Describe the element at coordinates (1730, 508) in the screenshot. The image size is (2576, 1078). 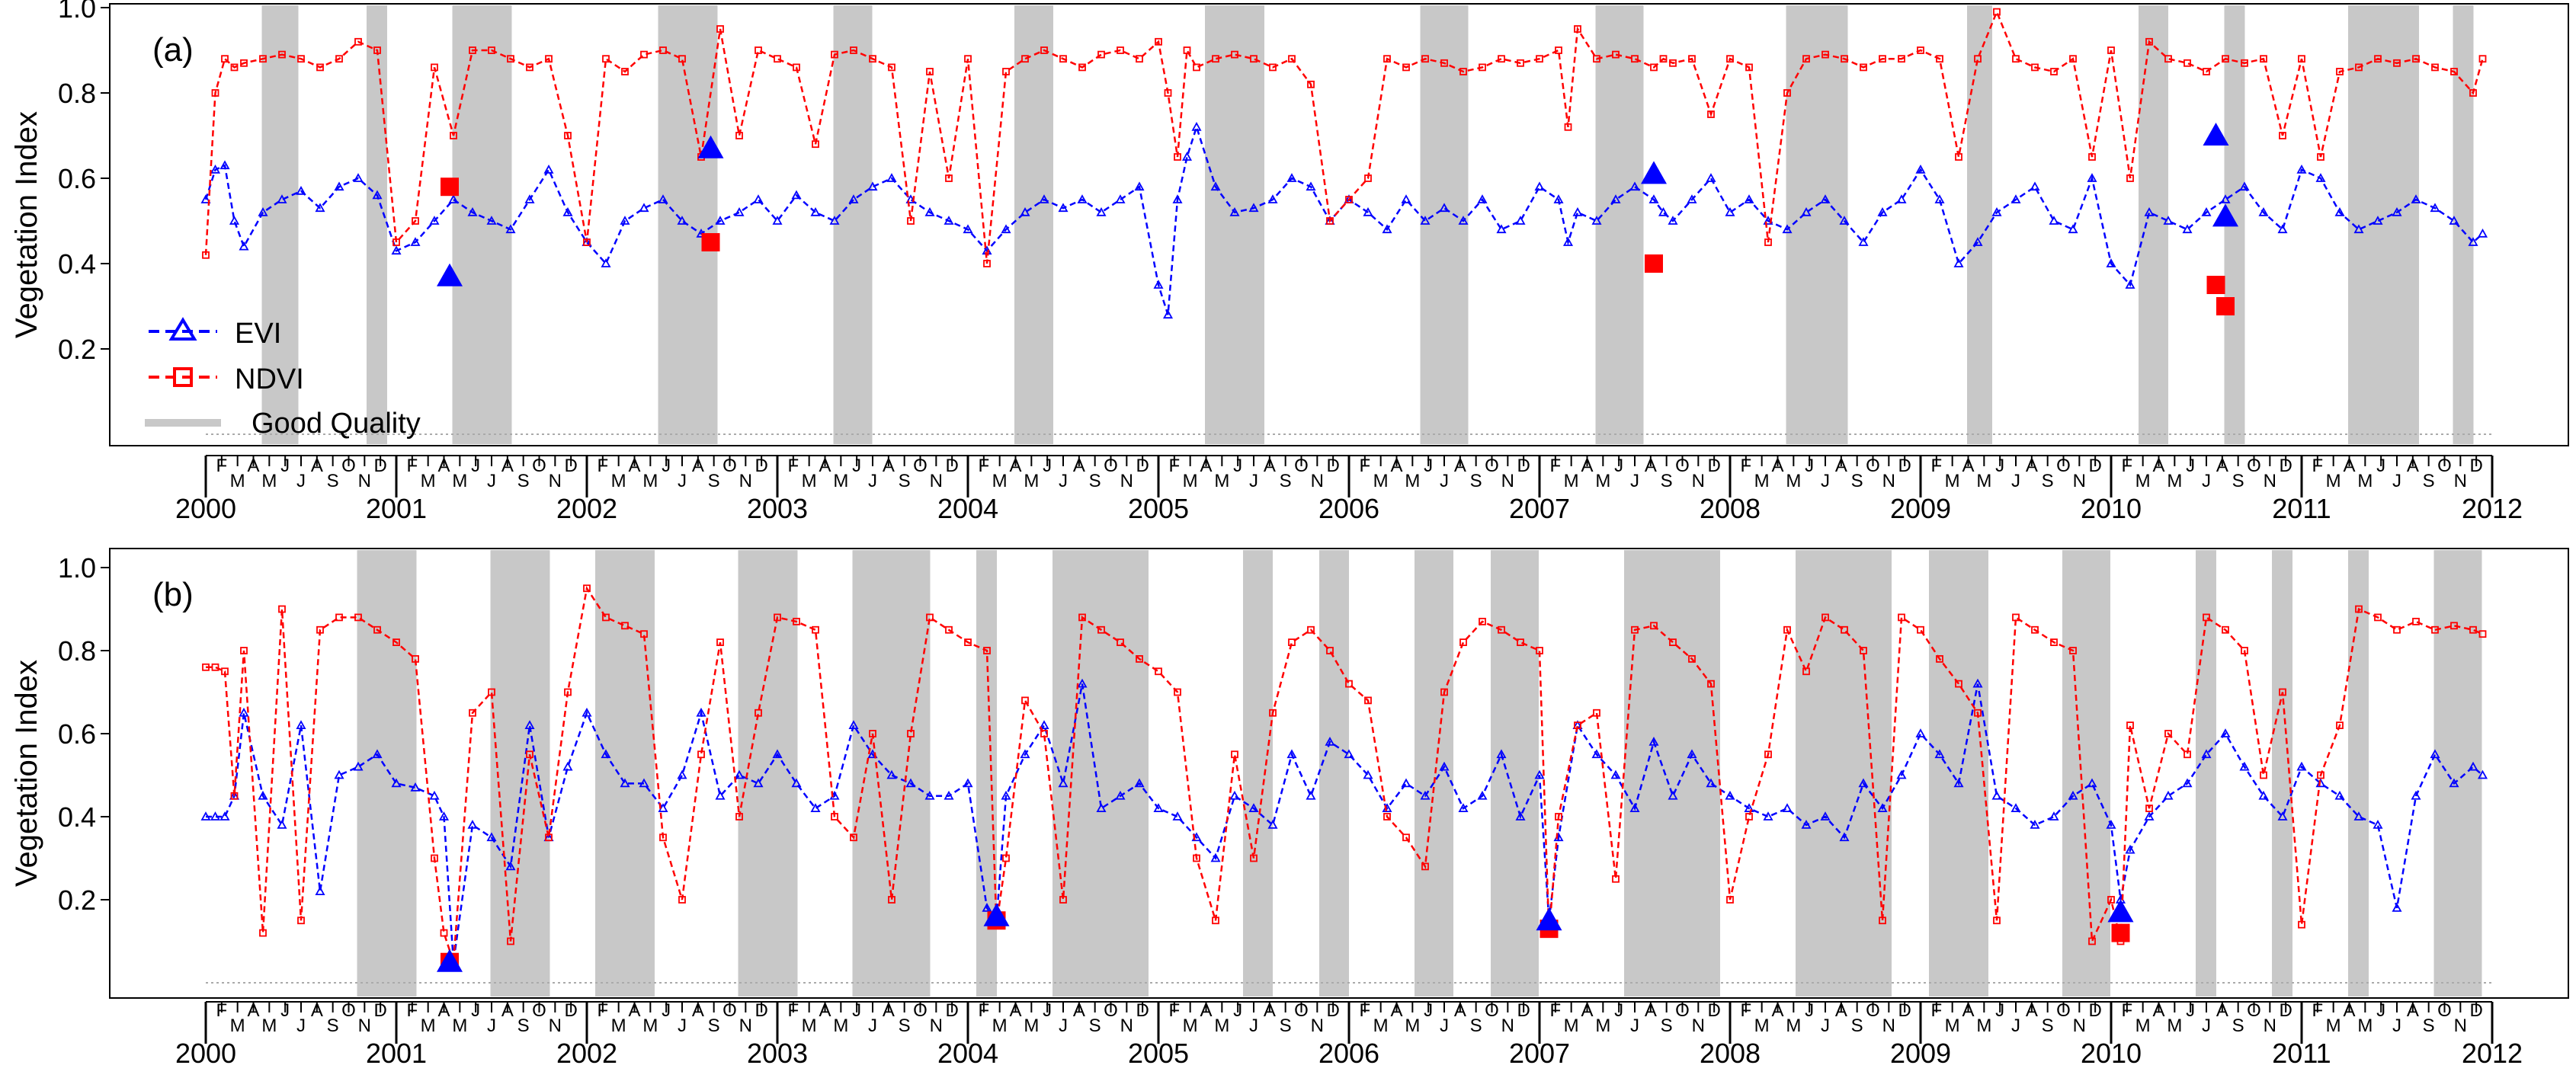
I see `year-label: 2008` at that location.